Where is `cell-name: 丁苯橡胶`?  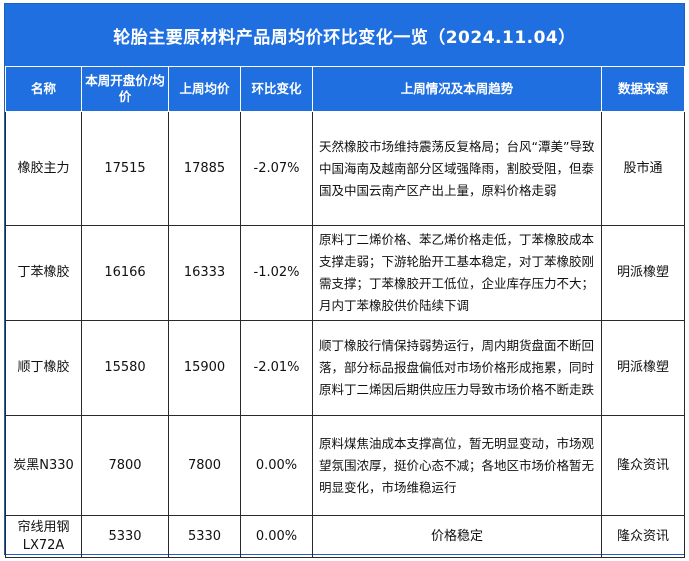 cell-name: 丁苯橡胶 is located at coordinates (43, 273).